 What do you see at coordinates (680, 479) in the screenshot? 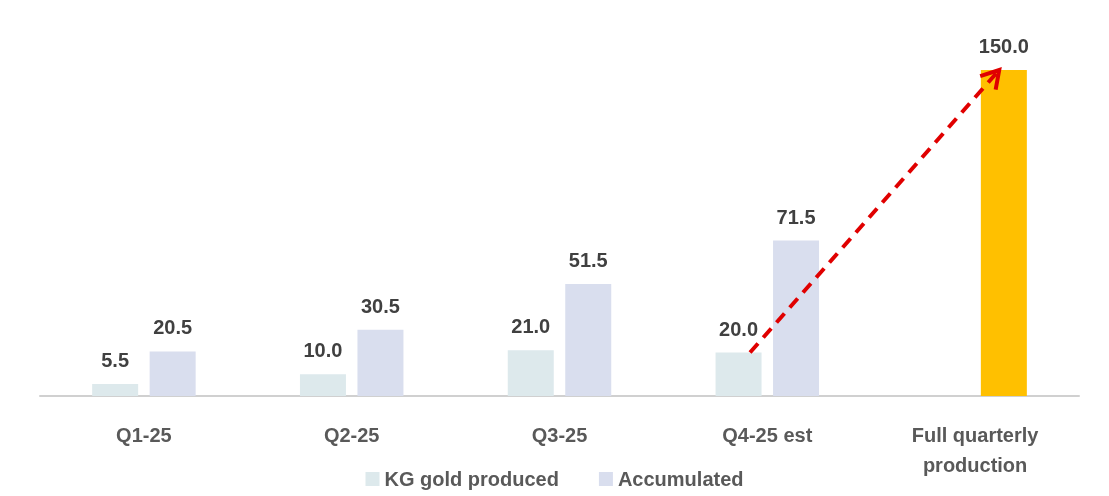
I see `legend-label: Accumulated` at bounding box center [680, 479].